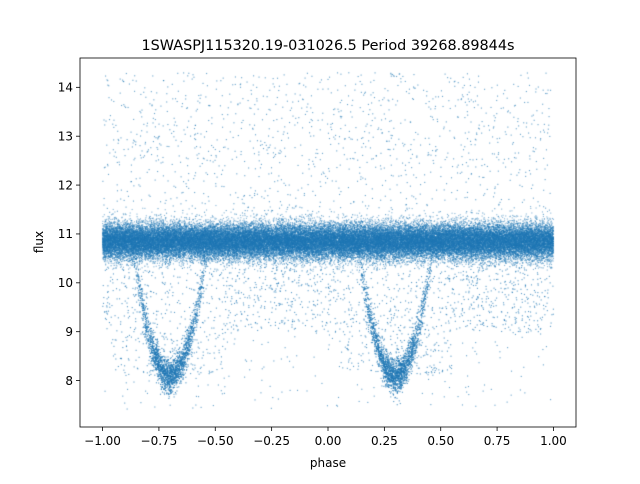  I want to click on x-tick-label: 1.00, so click(553, 441).